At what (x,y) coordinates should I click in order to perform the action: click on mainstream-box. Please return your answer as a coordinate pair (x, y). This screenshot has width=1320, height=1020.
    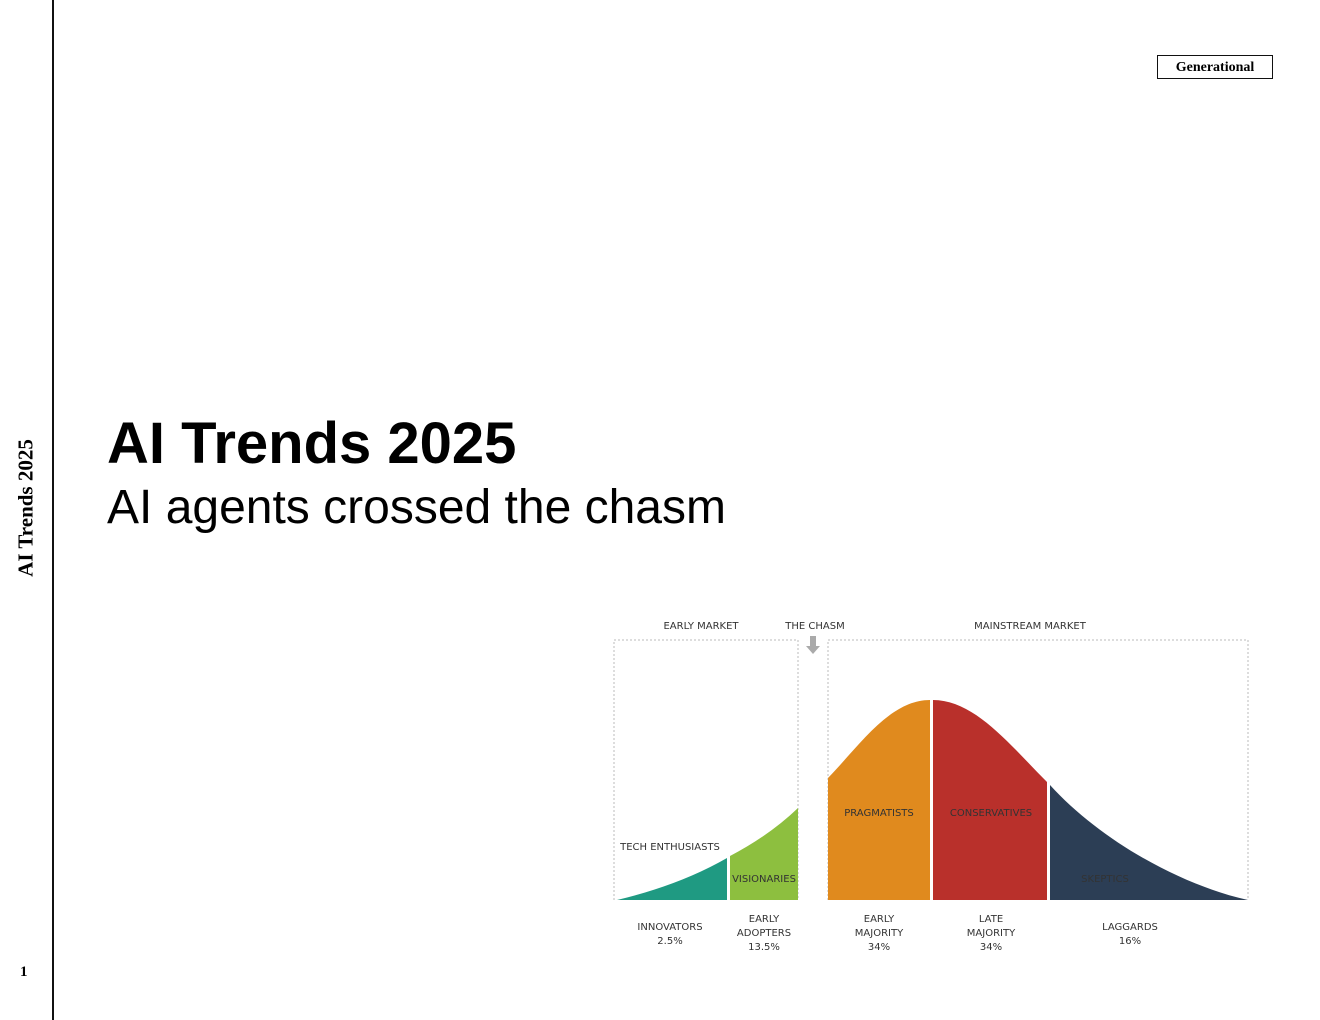
    Looking at the image, I should click on (1038, 769).